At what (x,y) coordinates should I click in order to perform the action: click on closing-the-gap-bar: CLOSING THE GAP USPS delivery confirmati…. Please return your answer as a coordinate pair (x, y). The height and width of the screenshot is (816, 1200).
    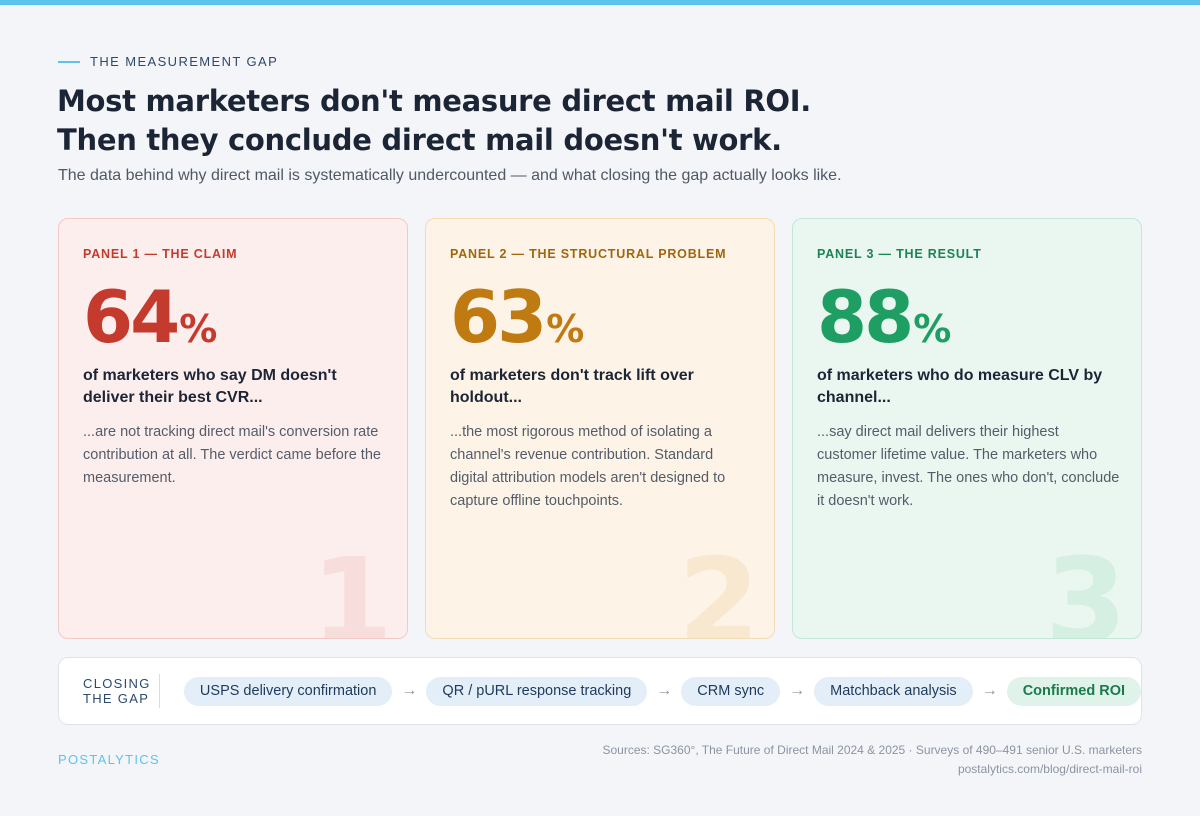
    Looking at the image, I should click on (600, 691).